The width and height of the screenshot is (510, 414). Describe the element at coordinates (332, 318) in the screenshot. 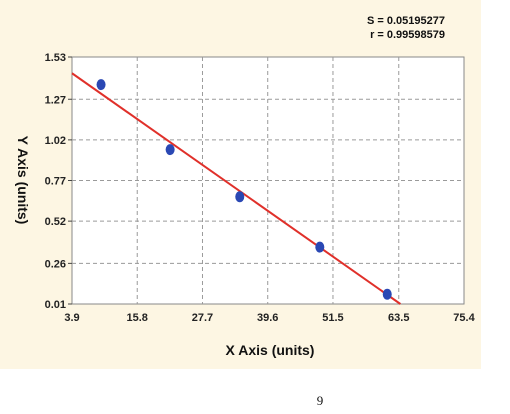

I see `x-tick-label: 51.5` at that location.